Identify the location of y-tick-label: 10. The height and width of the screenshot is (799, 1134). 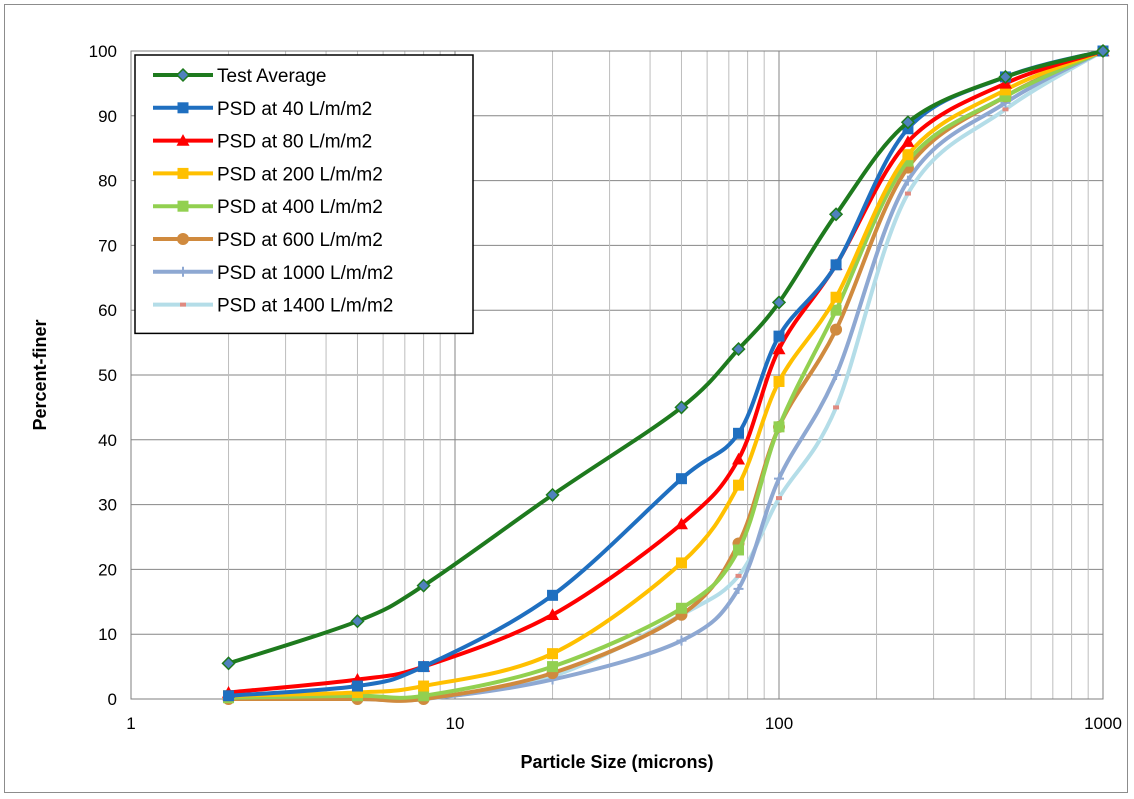
(107, 634).